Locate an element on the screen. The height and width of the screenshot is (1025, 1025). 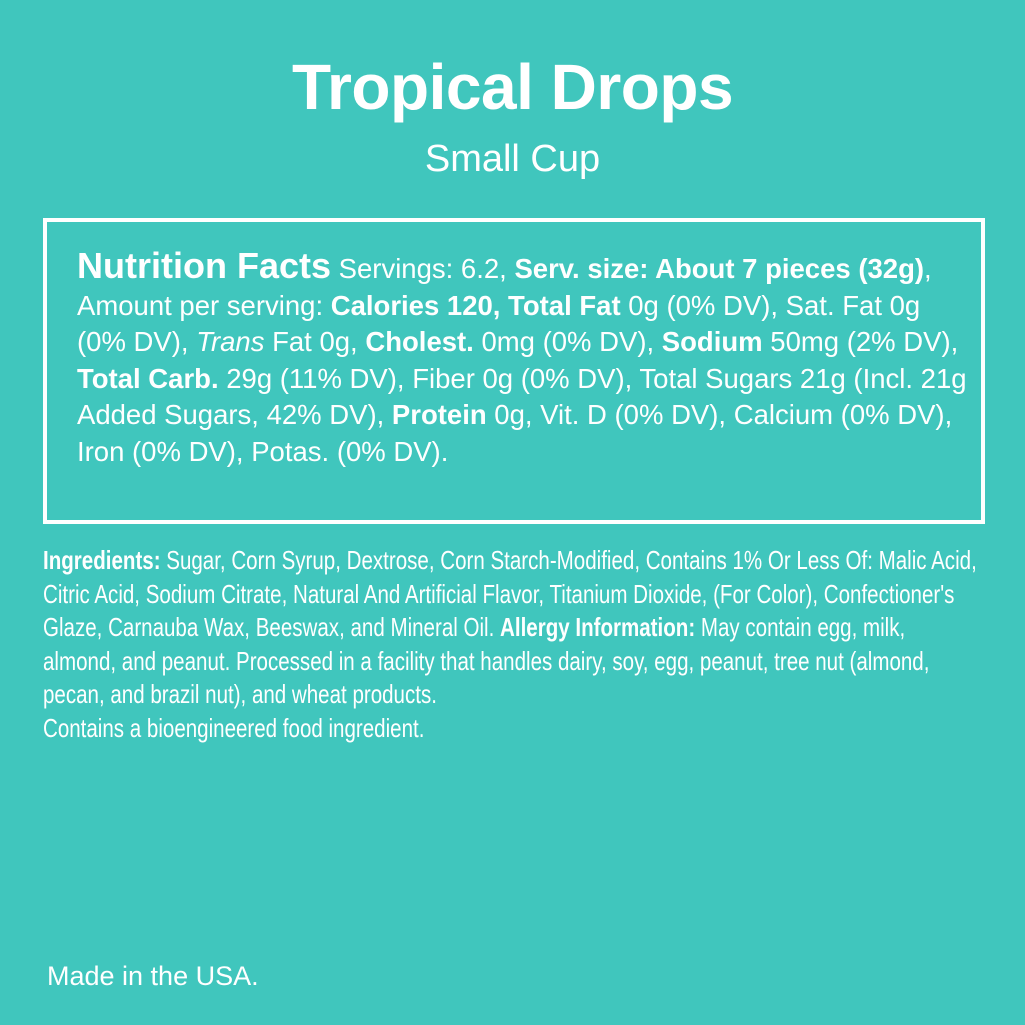
nutrition-segment: 50mg (2% DV), is located at coordinates (860, 341).